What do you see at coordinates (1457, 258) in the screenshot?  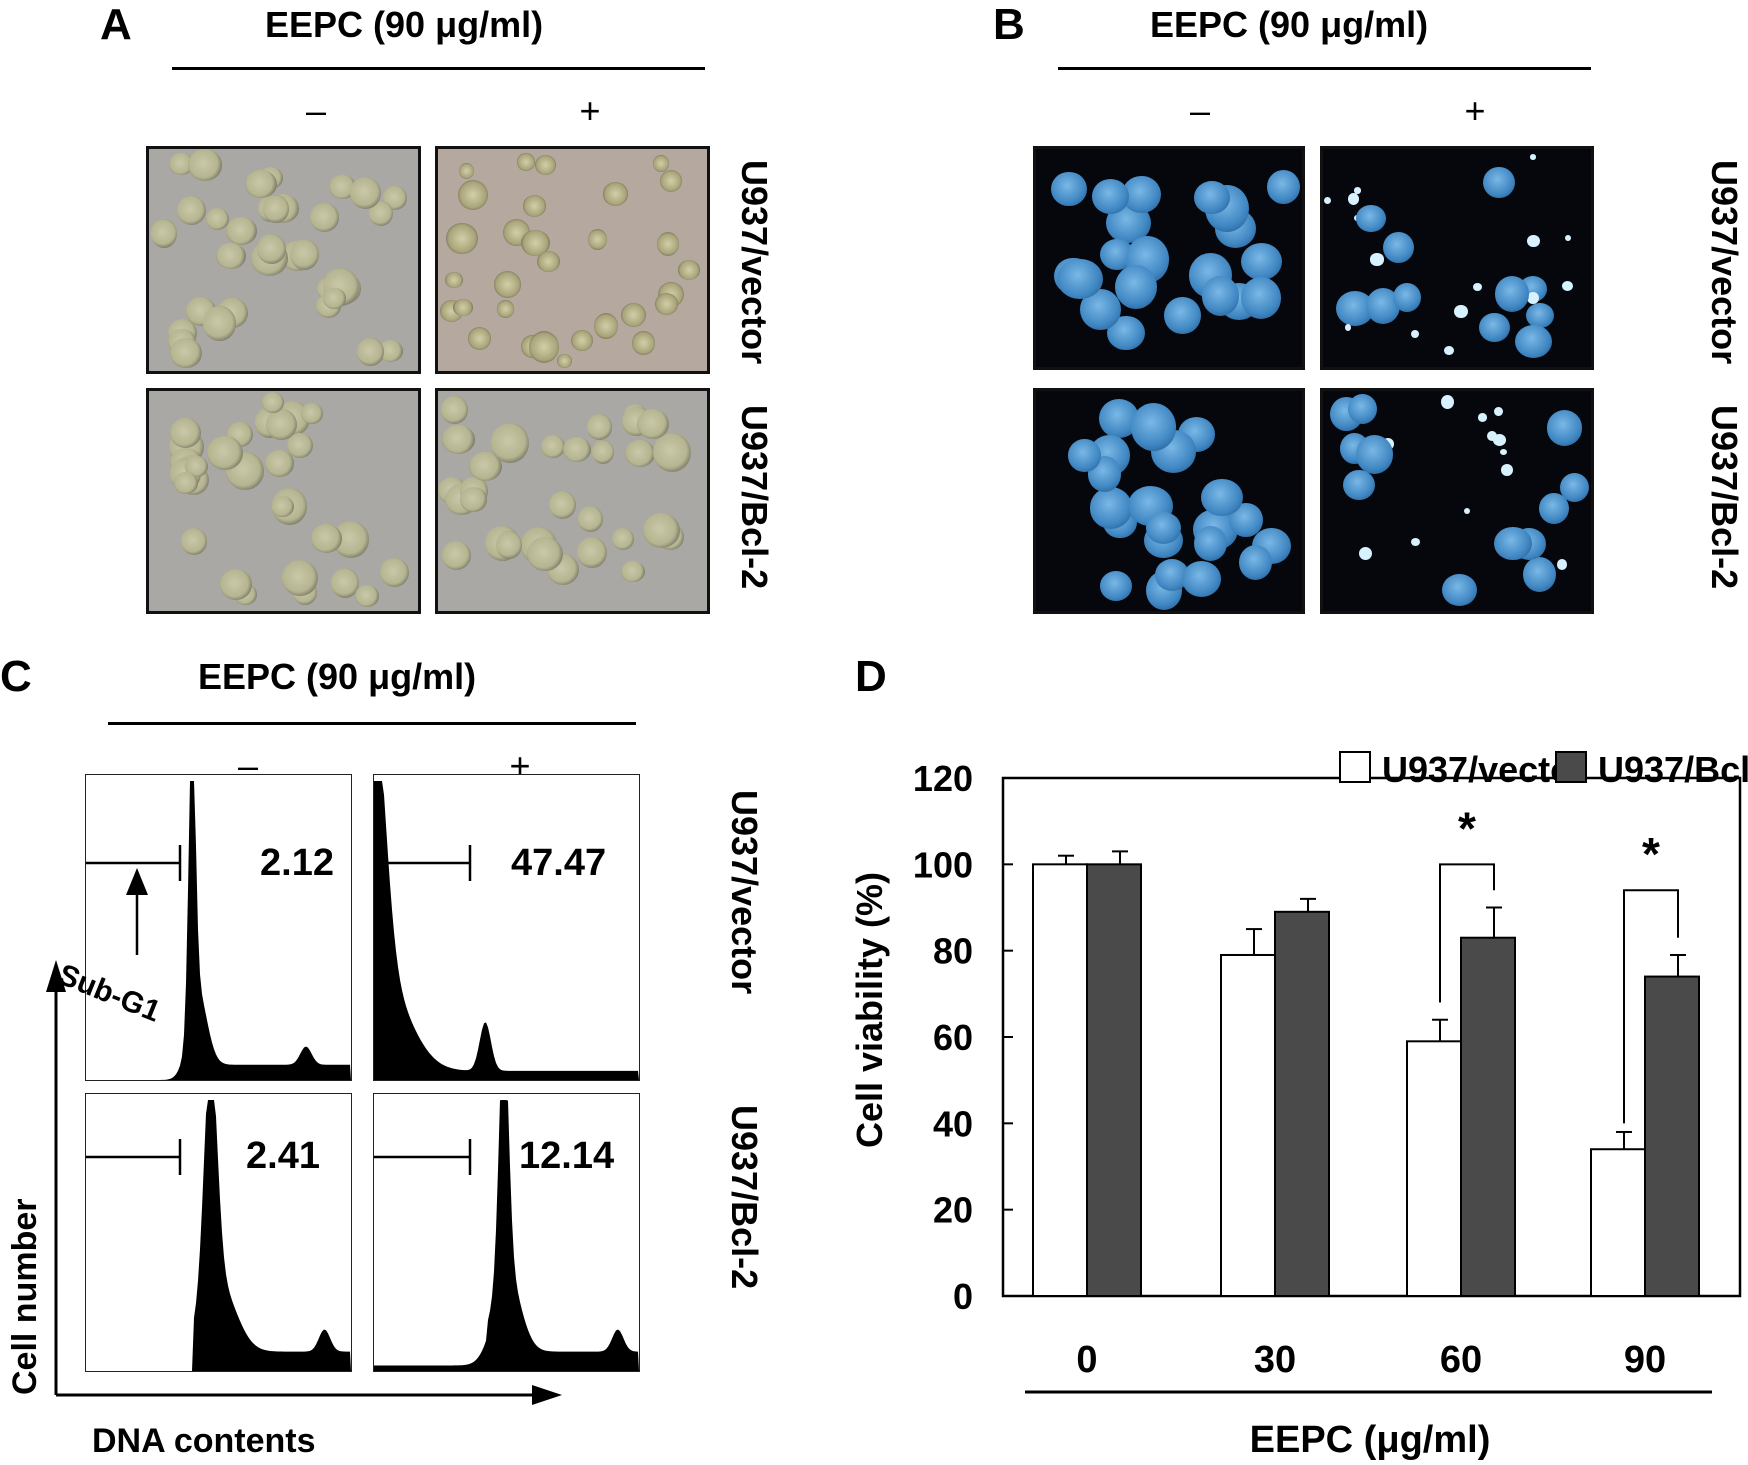 I see `micrograph-b-vector-treated` at bounding box center [1457, 258].